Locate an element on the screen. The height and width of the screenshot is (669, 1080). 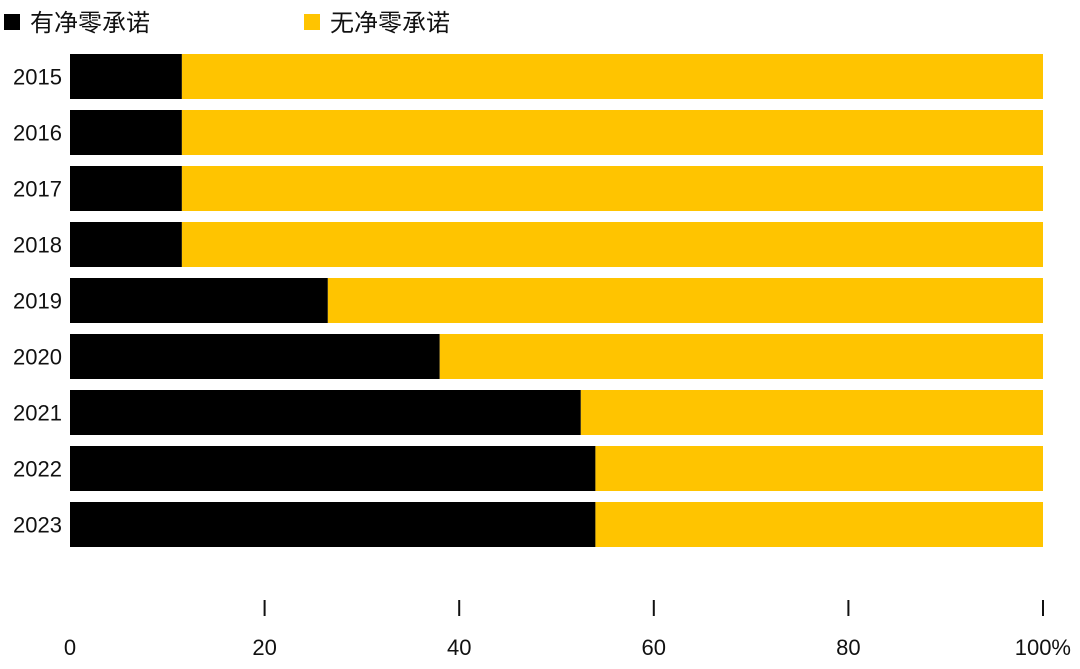
bar-2017-with-commitment is located at coordinates (126, 188).